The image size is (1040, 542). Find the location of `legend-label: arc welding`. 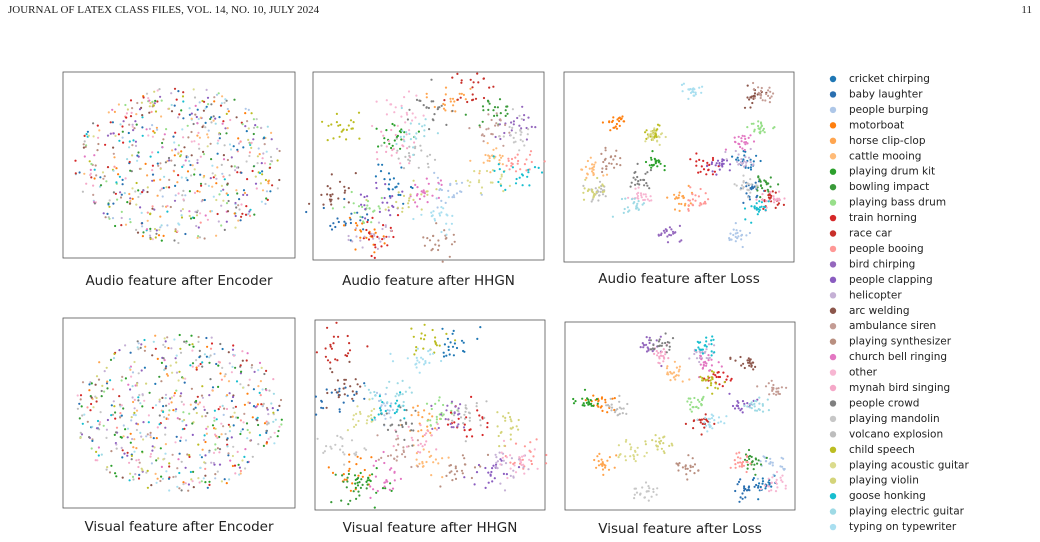

legend-label: arc welding is located at coordinates (879, 311).